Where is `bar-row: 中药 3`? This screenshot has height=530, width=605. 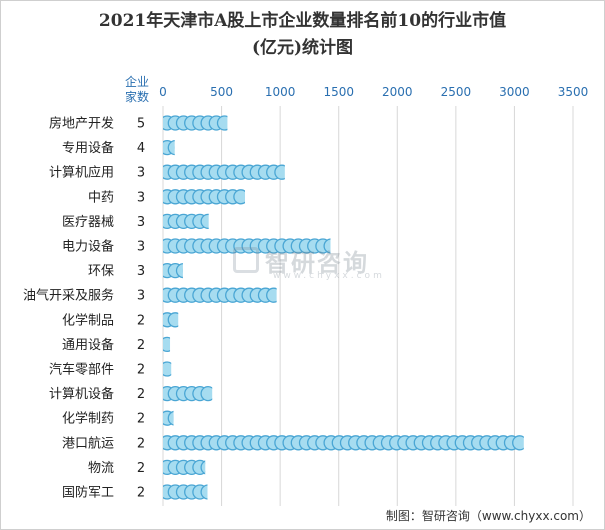
bar-row: 中药 3 is located at coordinates (166, 197).